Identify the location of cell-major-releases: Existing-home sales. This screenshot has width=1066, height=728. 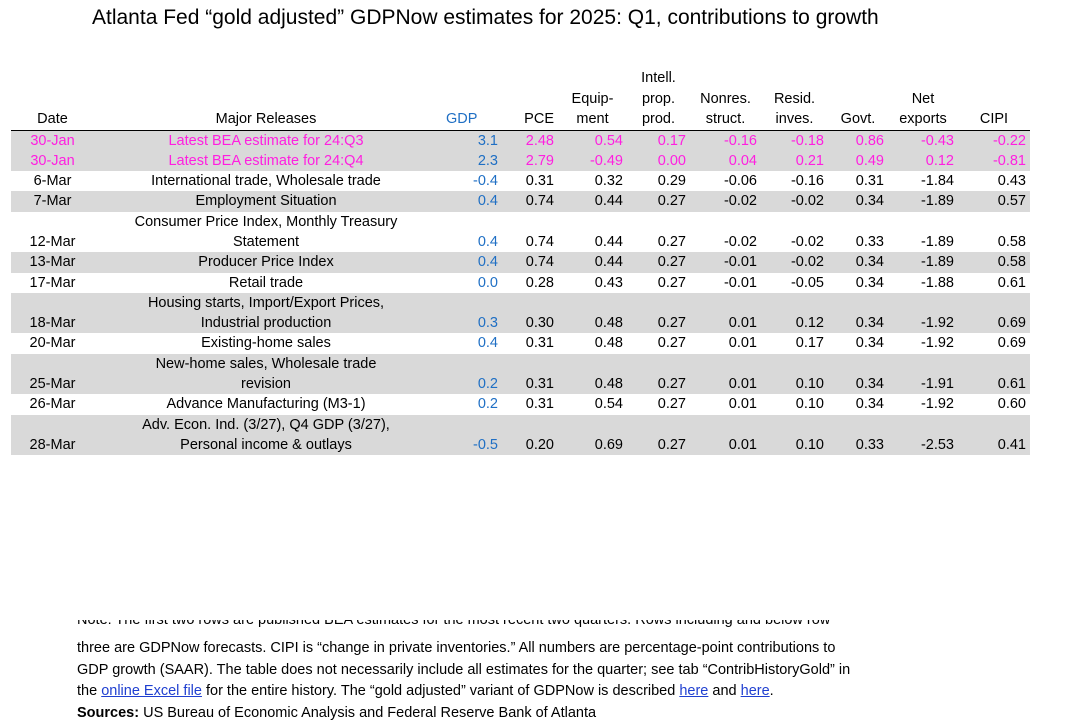
(266, 343).